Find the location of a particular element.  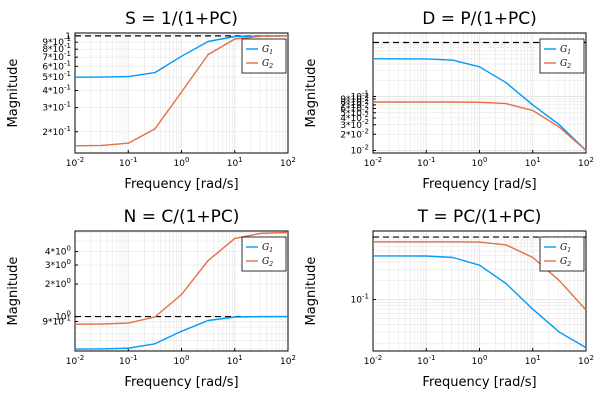

y-tick-label: 5*10-2 is located at coordinates (354, 112).